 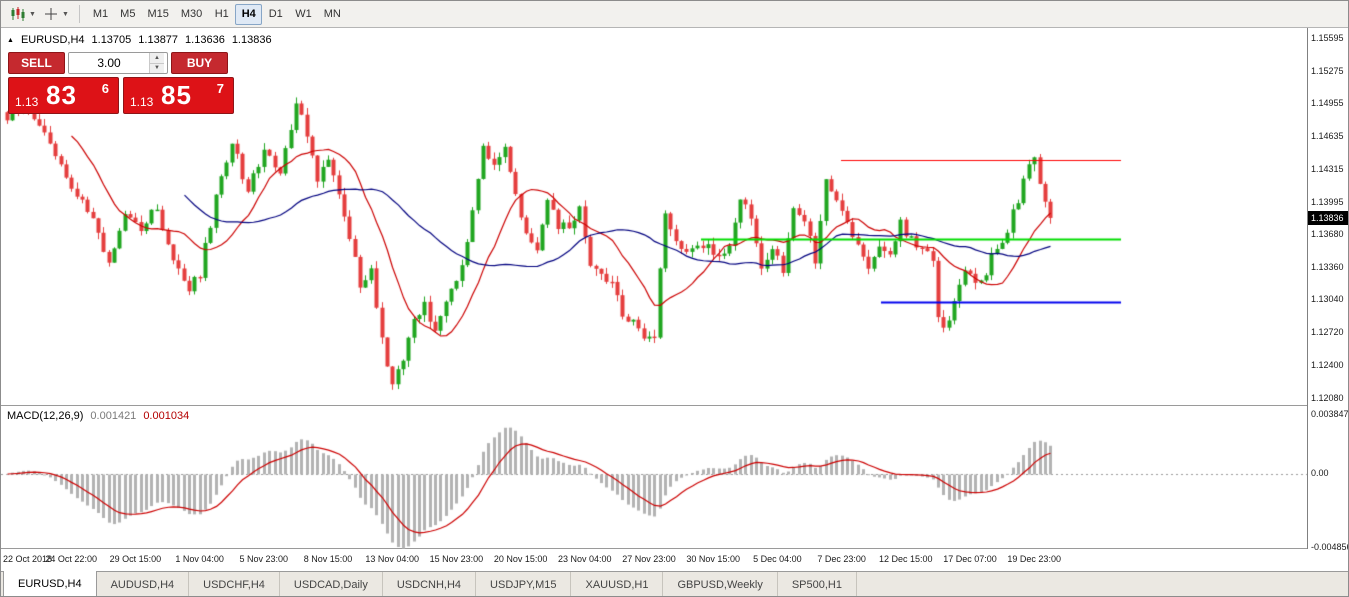 I want to click on tab-usdchf-h4: USDCHF,H4, so click(x=234, y=584).